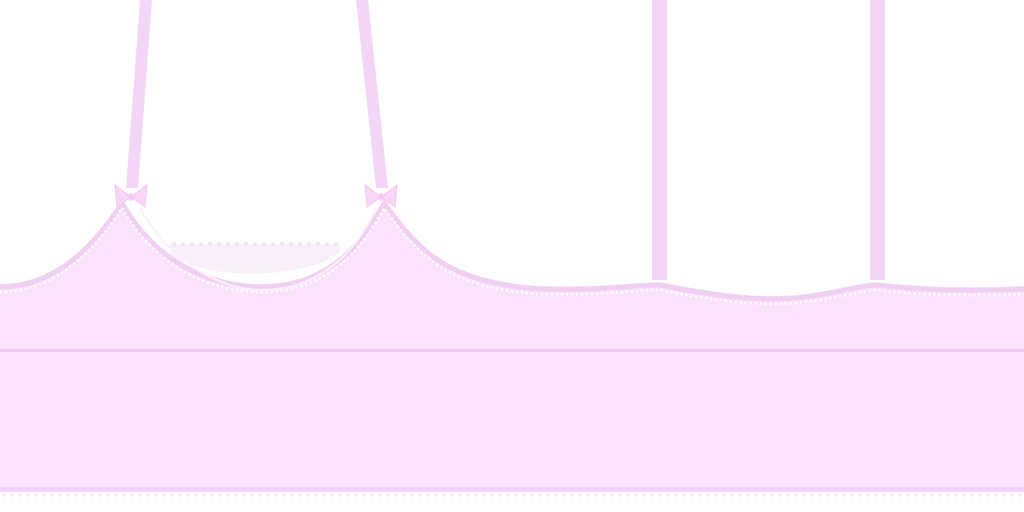  What do you see at coordinates (255, 258) in the screenshot?
I see `cup-lace` at bounding box center [255, 258].